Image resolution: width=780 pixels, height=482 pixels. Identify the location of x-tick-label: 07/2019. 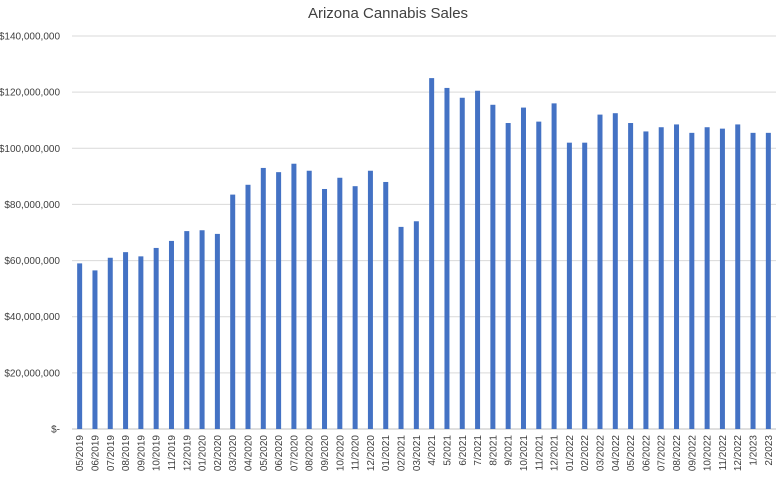
(111, 453).